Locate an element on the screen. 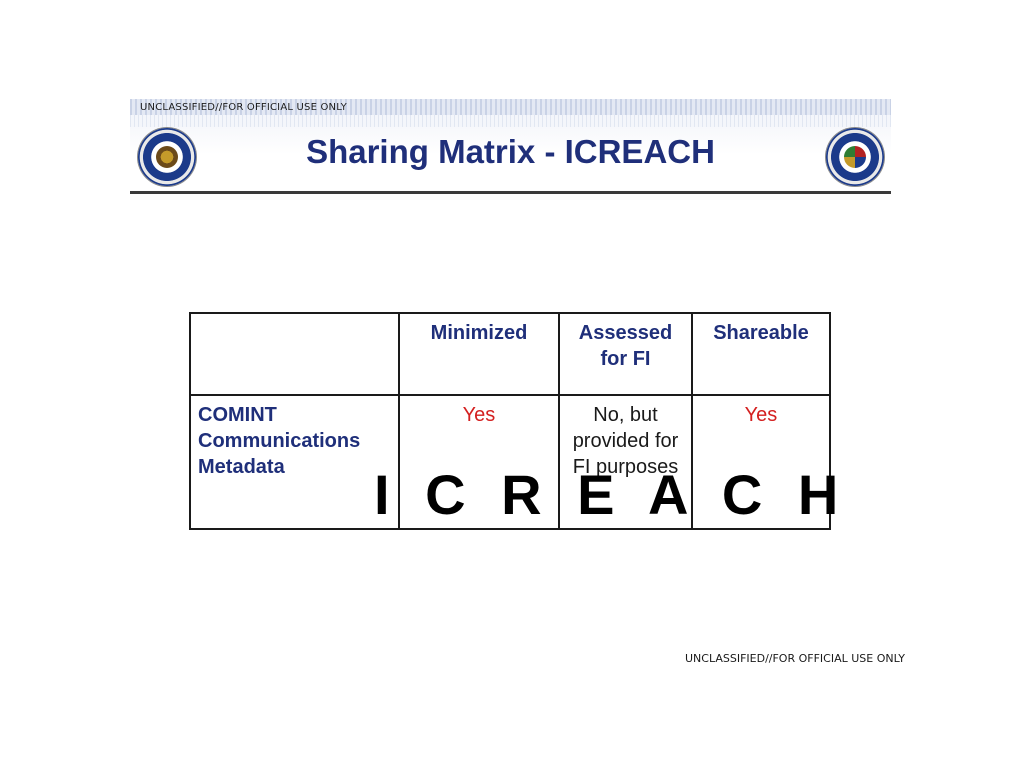 The image size is (1024, 768). header-cell-assessed: Assessed for FI is located at coordinates (625, 354).